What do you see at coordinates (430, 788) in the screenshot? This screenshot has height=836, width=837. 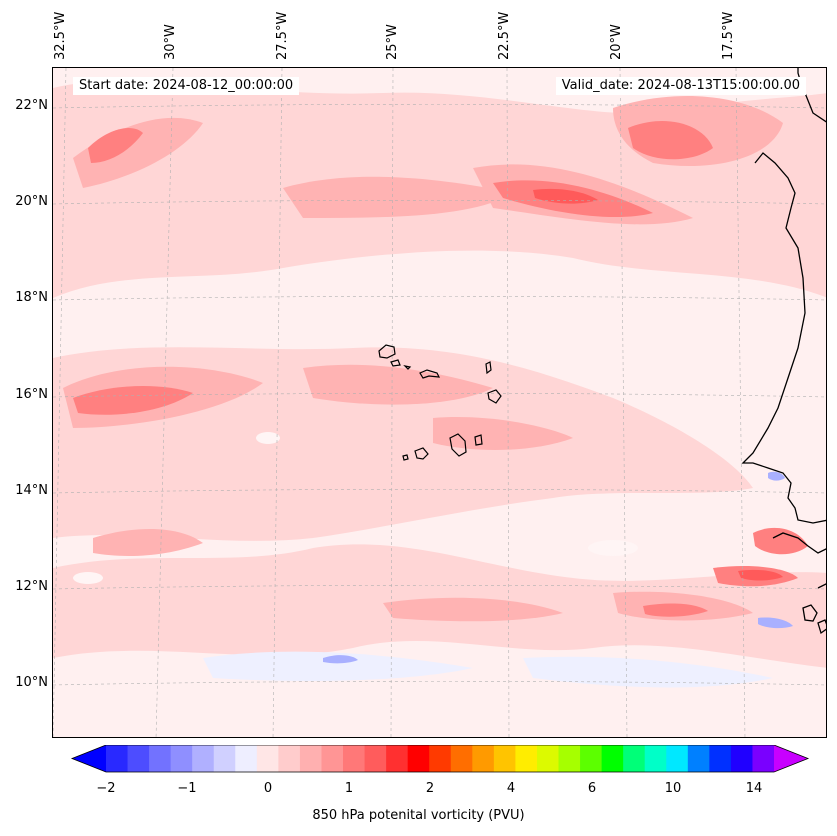 I see `colorbar-tick-2: 2` at bounding box center [430, 788].